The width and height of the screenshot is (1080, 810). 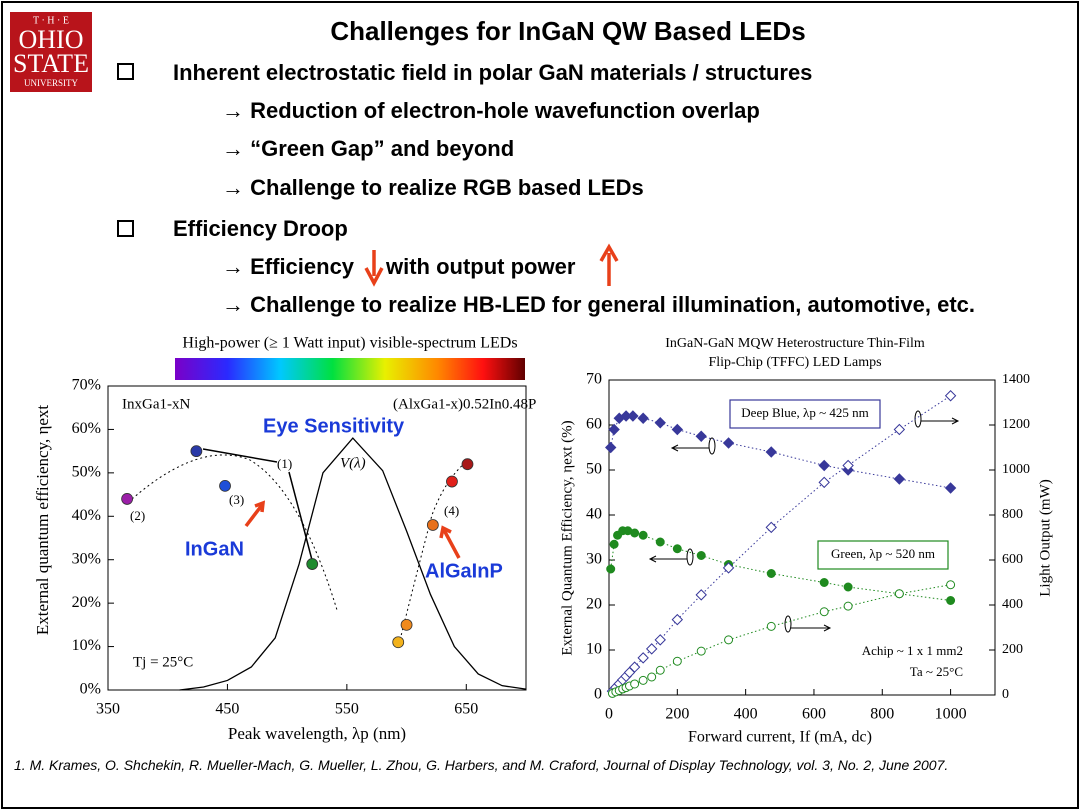 What do you see at coordinates (609, 714) in the screenshot?
I see `x-tick-label: 0` at bounding box center [609, 714].